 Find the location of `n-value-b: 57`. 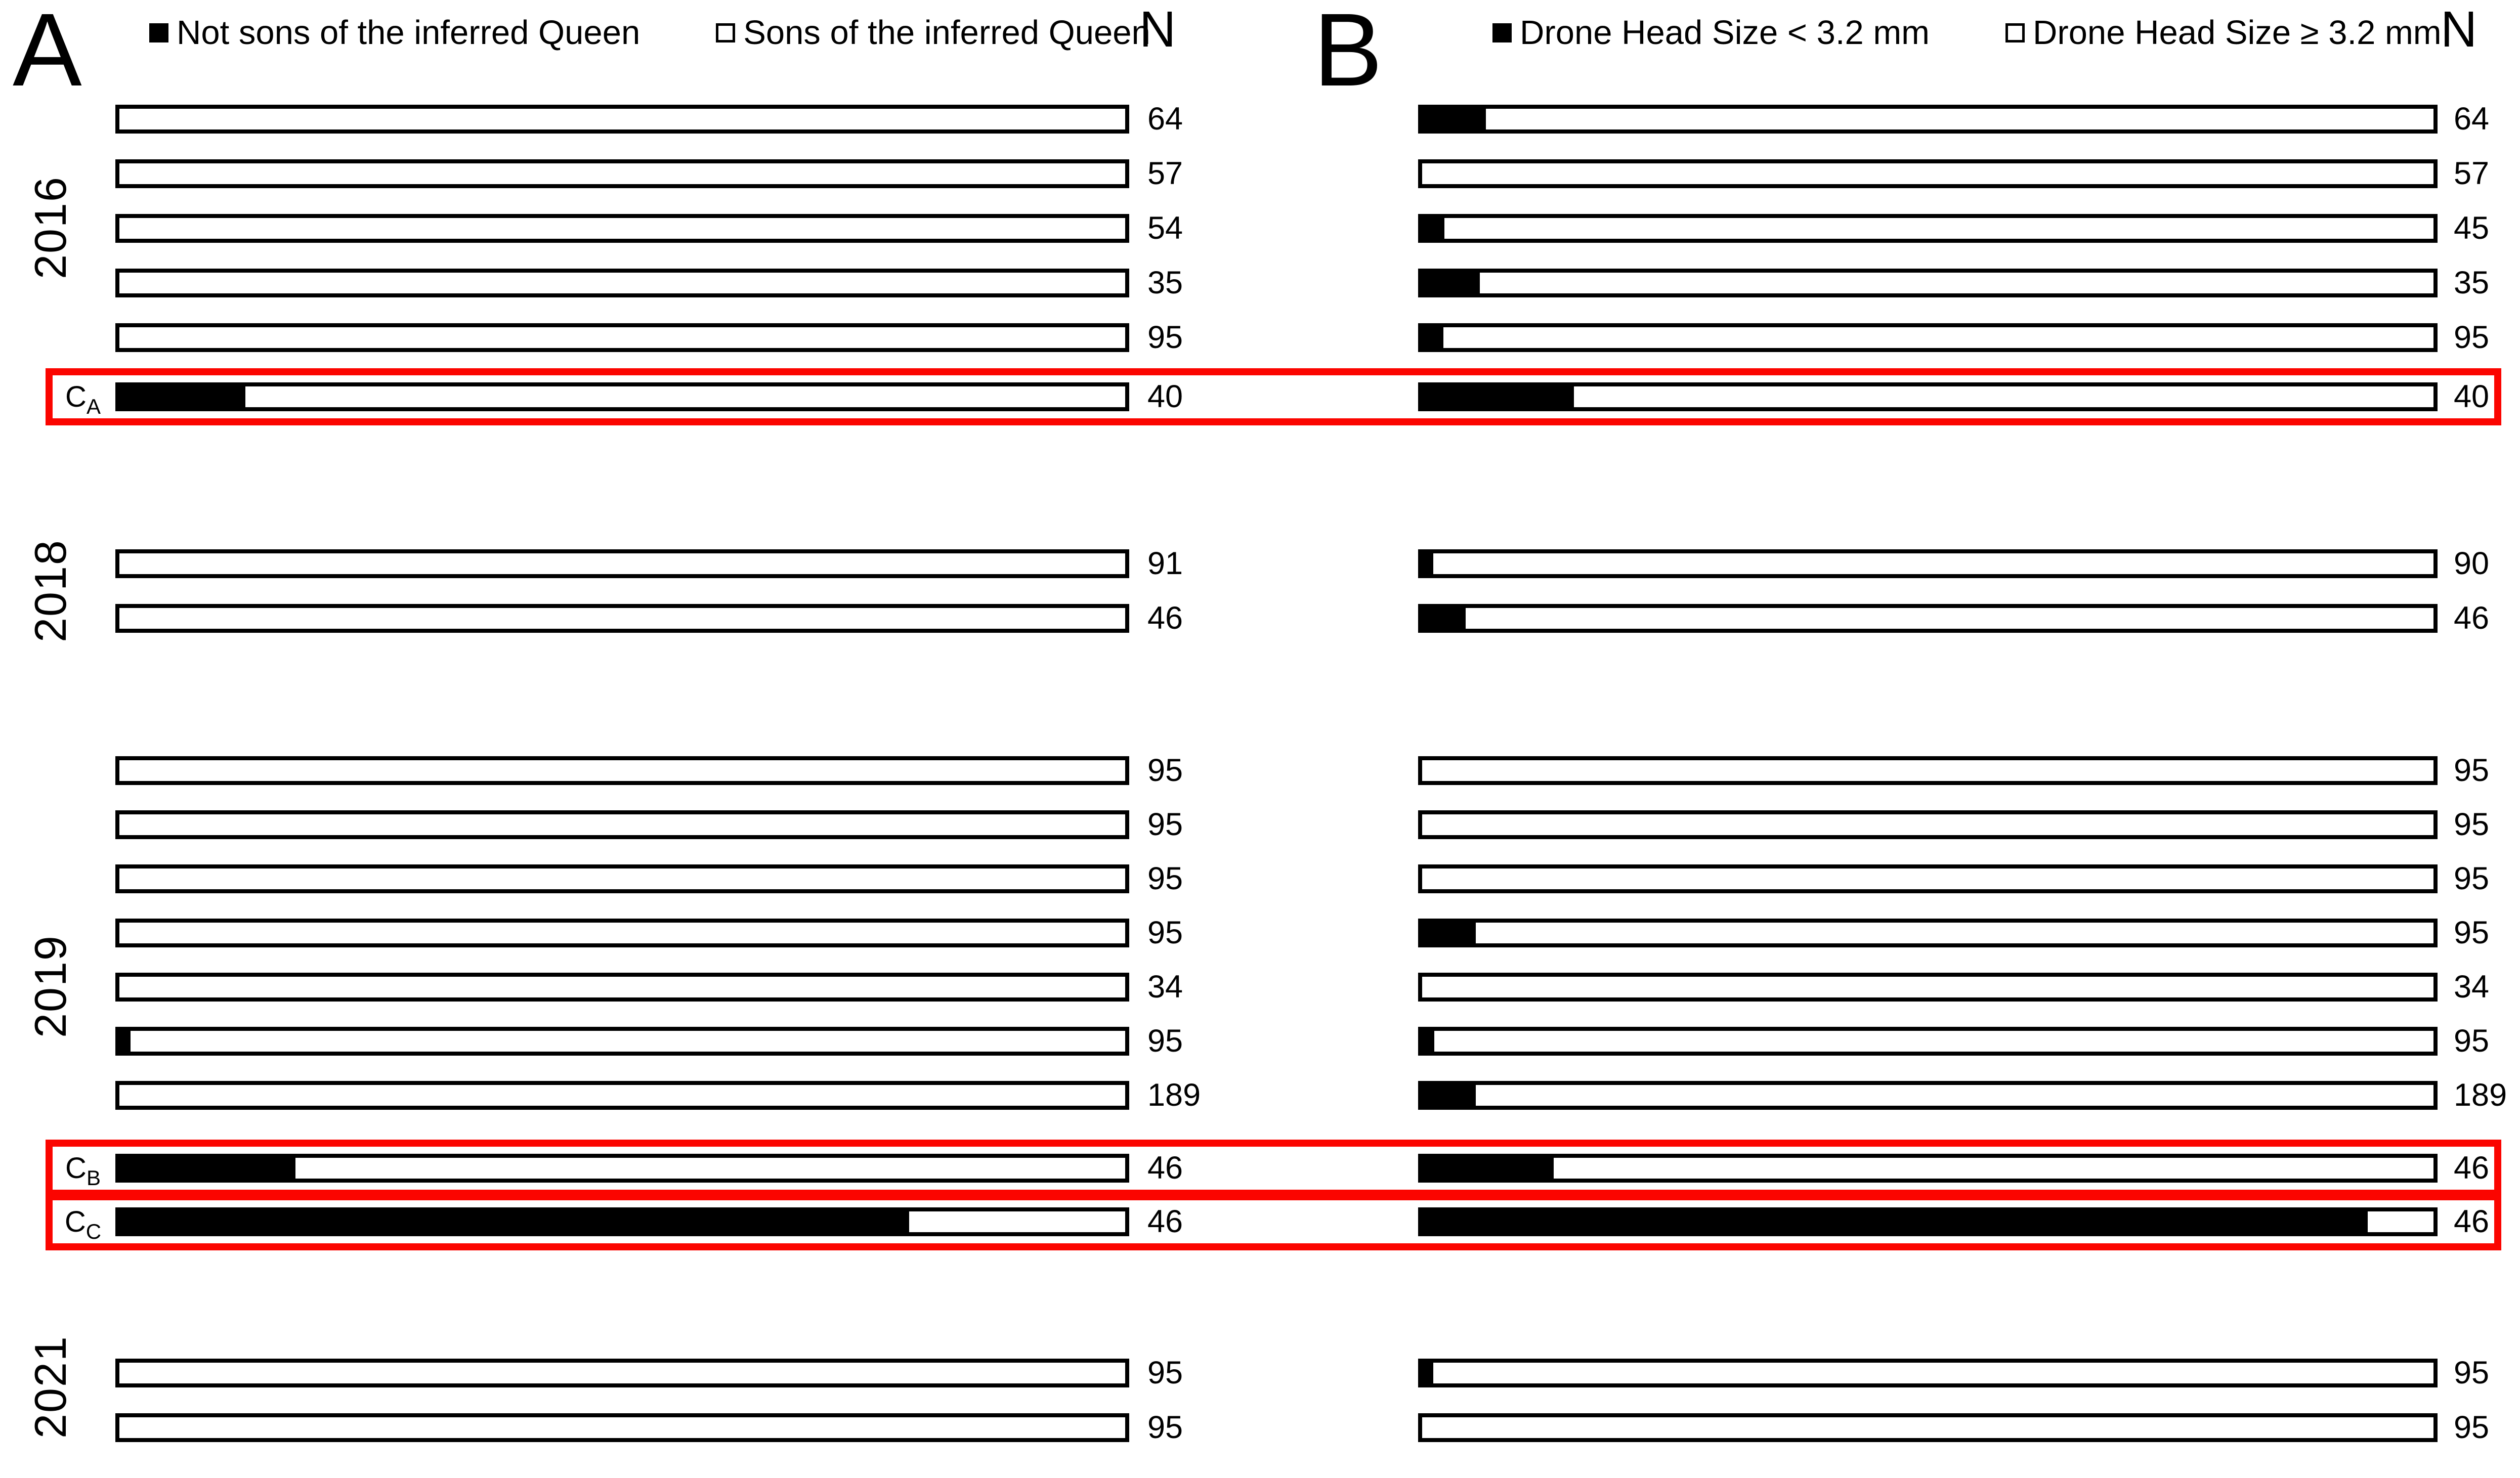

n-value-b: 57 is located at coordinates (2472, 174).